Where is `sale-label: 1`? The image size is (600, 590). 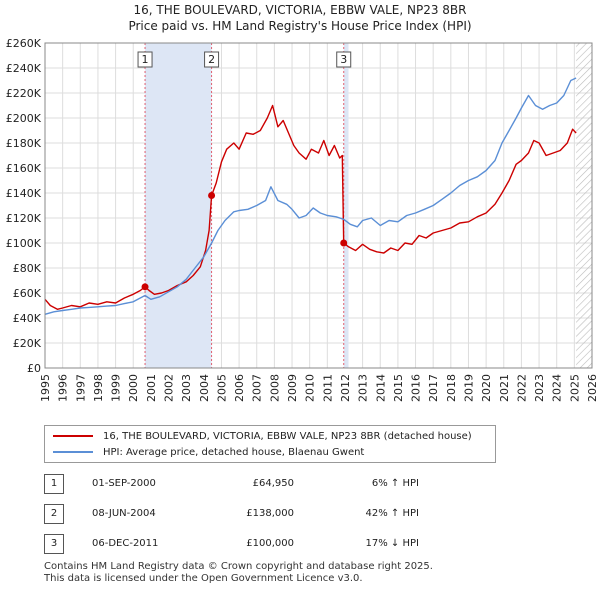
sale-label: 1 is located at coordinates (145, 59).